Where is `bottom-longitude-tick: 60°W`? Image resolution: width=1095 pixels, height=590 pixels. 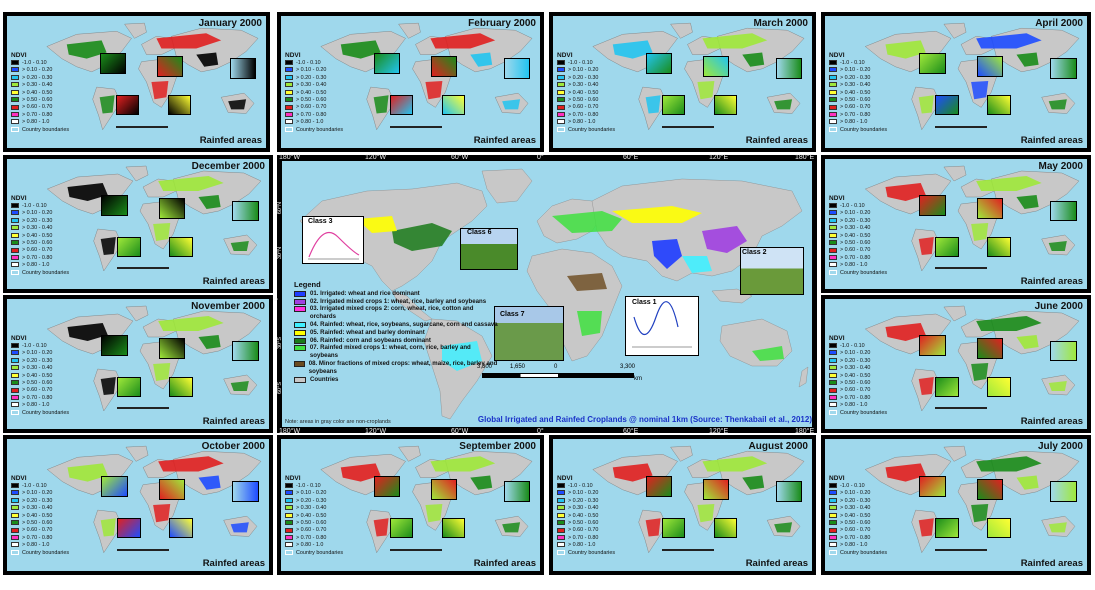
bottom-longitude-tick: 60°W is located at coordinates (460, 431).